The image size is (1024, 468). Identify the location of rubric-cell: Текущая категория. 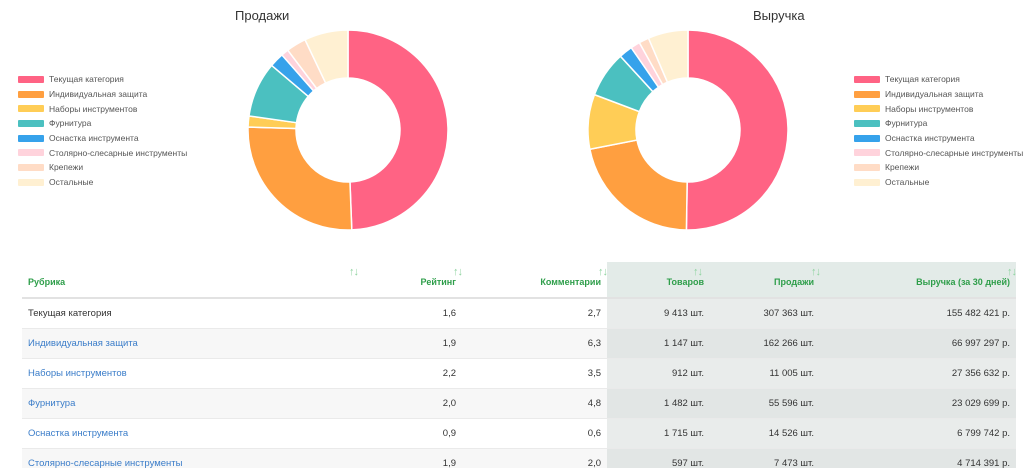
(192, 313).